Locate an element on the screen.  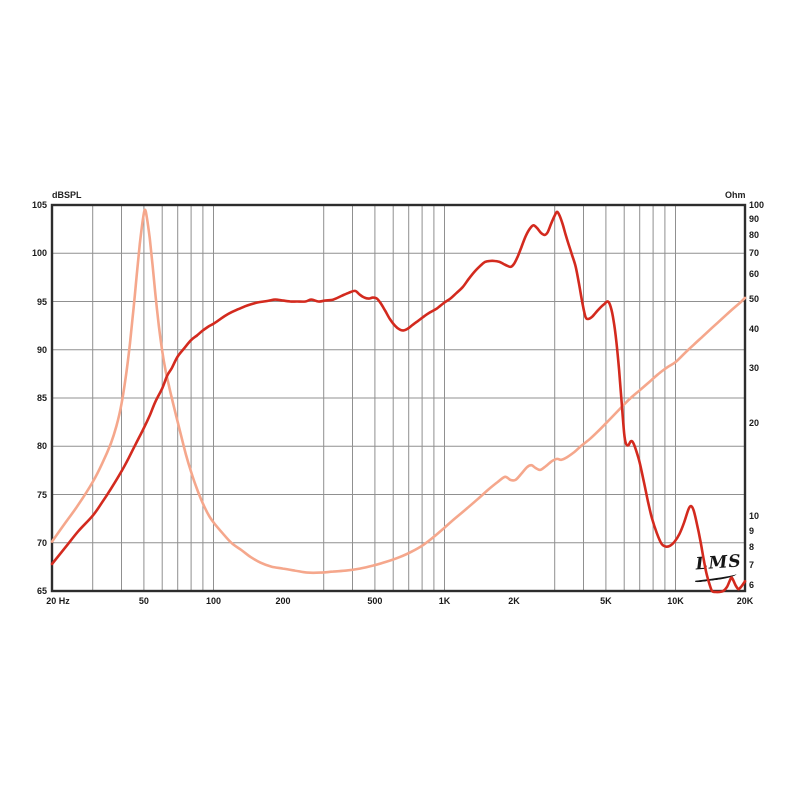
right-tick-label: 20 is located at coordinates (754, 422).